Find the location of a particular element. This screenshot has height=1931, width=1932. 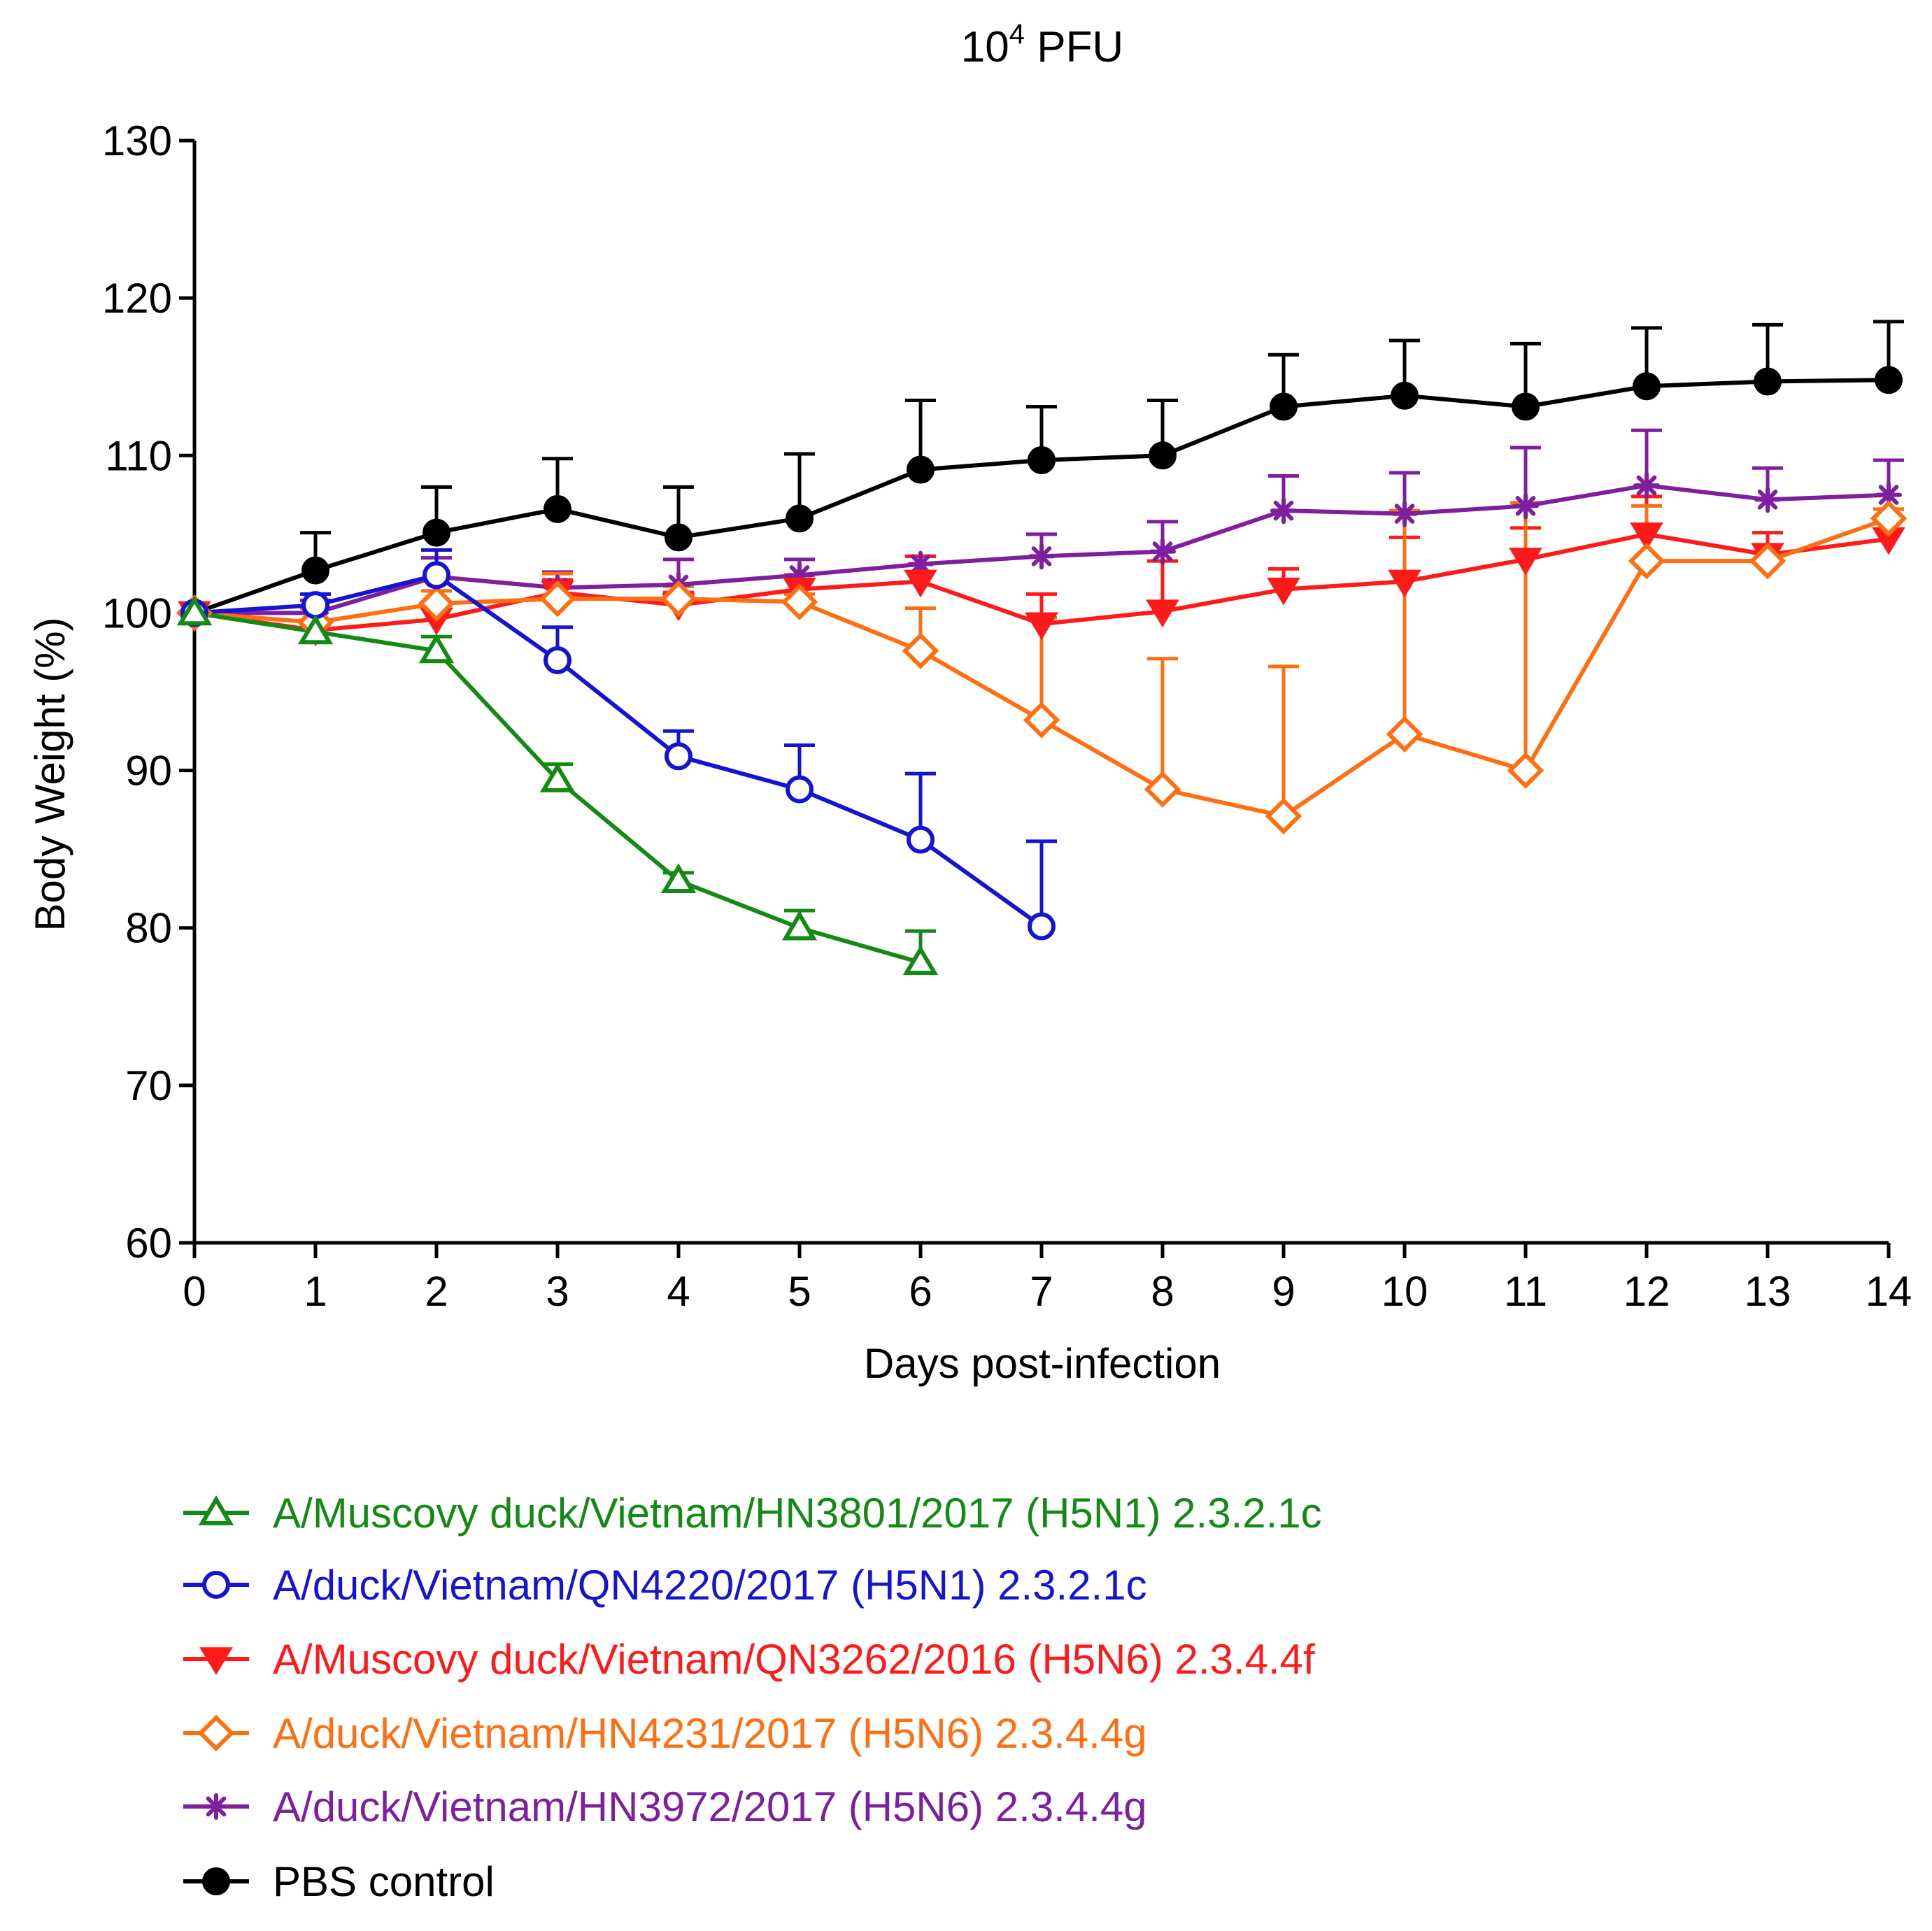

x-axis-label: Days post-infection is located at coordinates (1042, 1363).